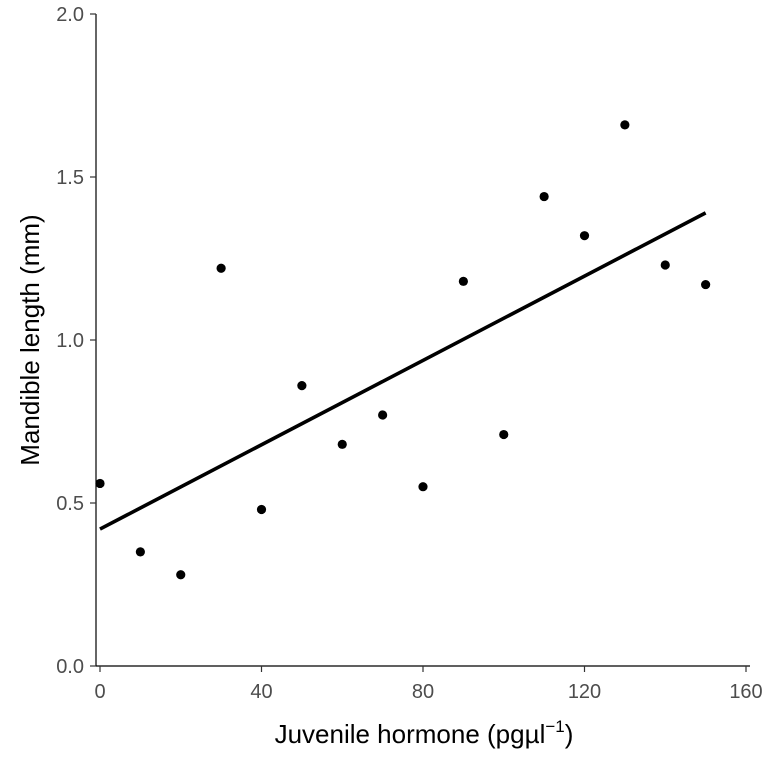 The height and width of the screenshot is (773, 768). What do you see at coordinates (70, 667) in the screenshot?
I see `y-tick-label: 0.0` at bounding box center [70, 667].